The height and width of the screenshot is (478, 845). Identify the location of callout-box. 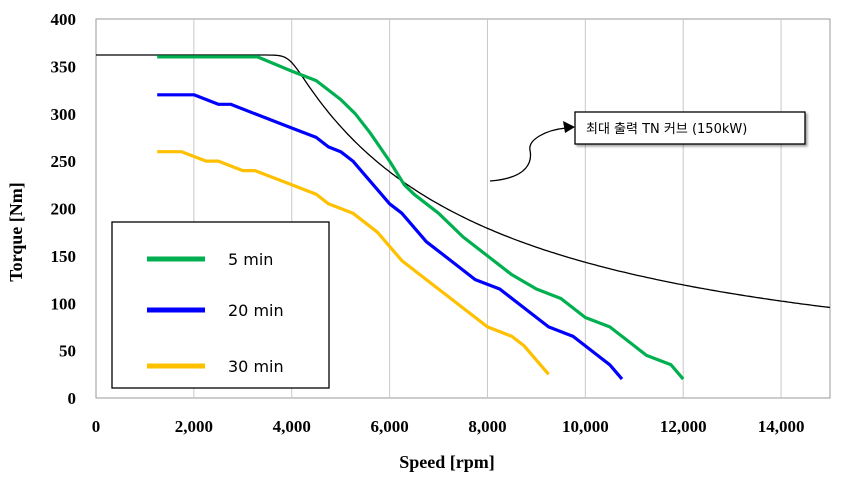
(690, 128).